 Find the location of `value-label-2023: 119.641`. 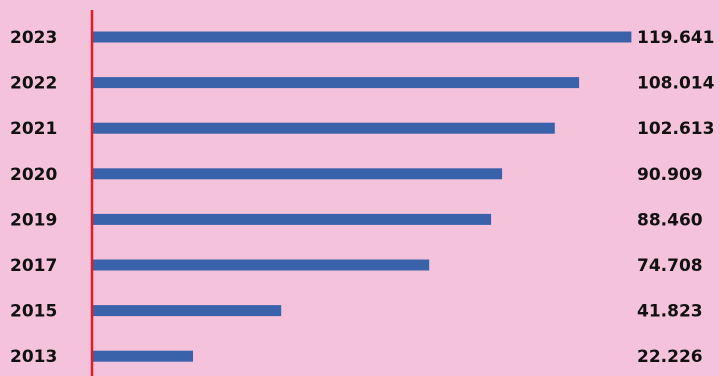

value-label-2023: 119.641 is located at coordinates (675, 38).